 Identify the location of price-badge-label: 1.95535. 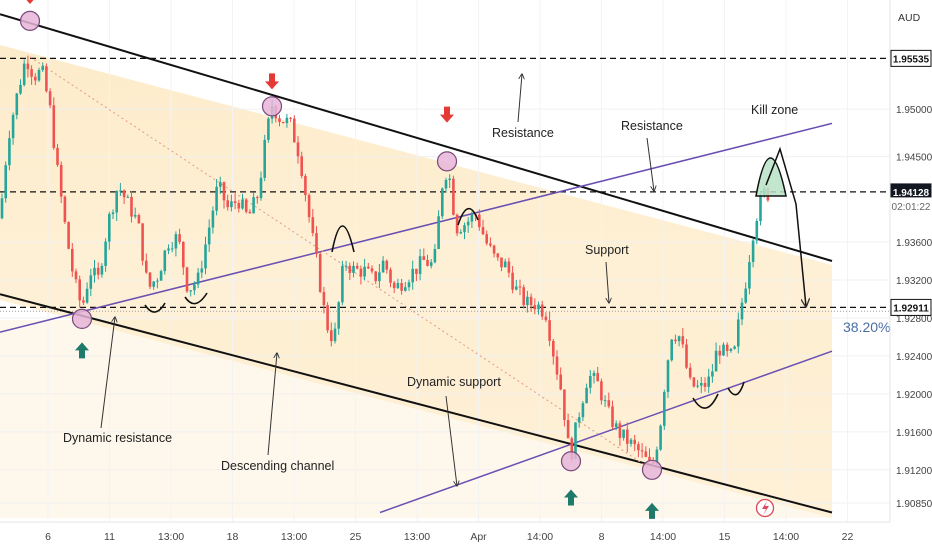
(911, 59).